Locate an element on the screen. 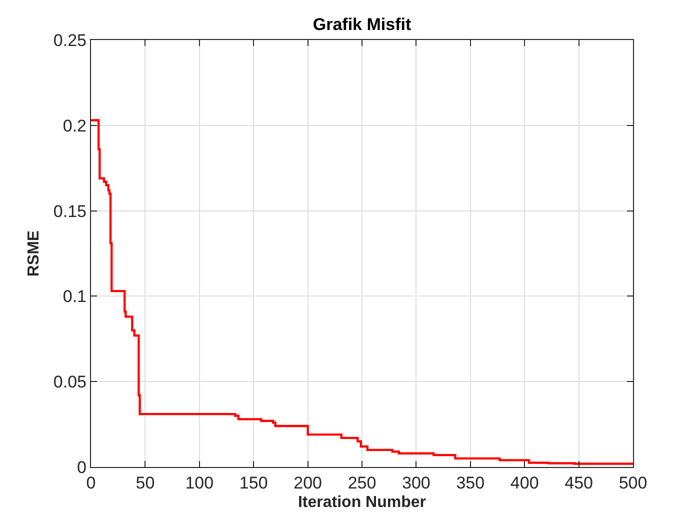  x-tick-label: 500 is located at coordinates (633, 483).